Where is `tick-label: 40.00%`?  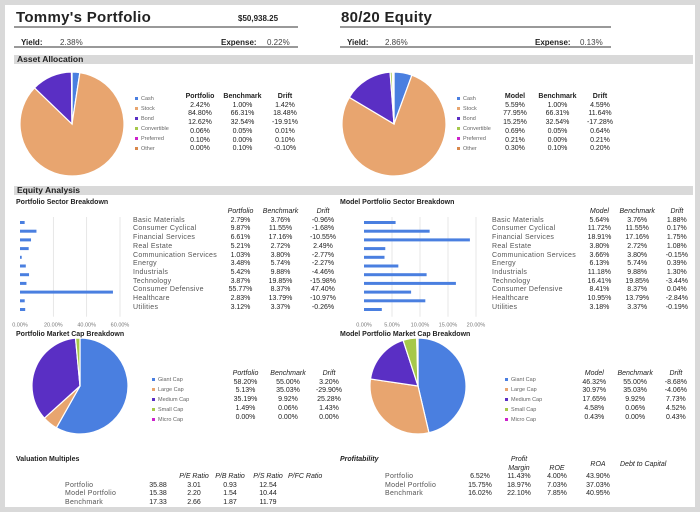 tick-label: 40.00% is located at coordinates (86, 326).